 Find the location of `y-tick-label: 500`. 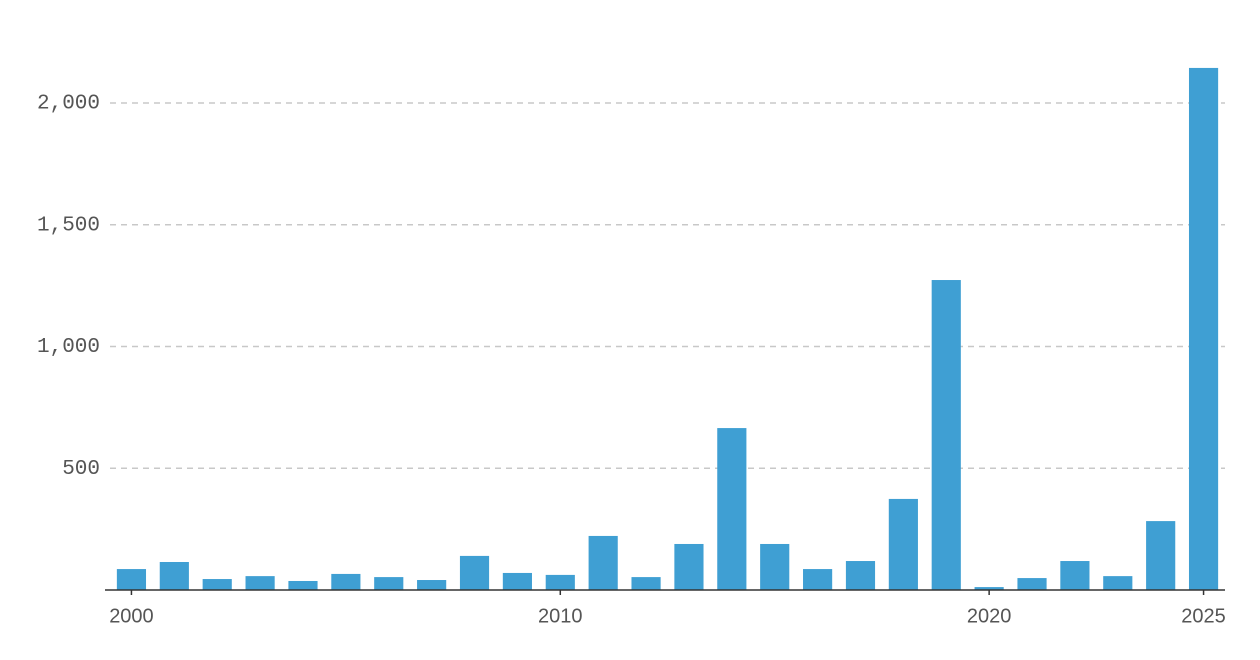

y-tick-label: 500 is located at coordinates (81, 469).